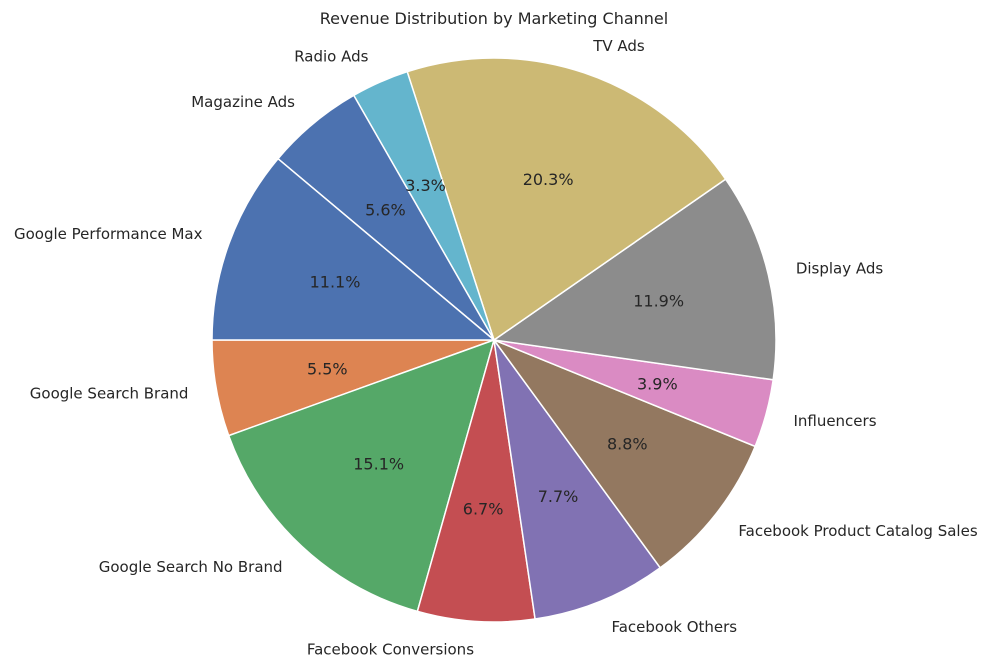 This screenshot has width=993, height=667. Describe the element at coordinates (327, 369) in the screenshot. I see `percent-label-google-search-brand: 5.5%` at that location.